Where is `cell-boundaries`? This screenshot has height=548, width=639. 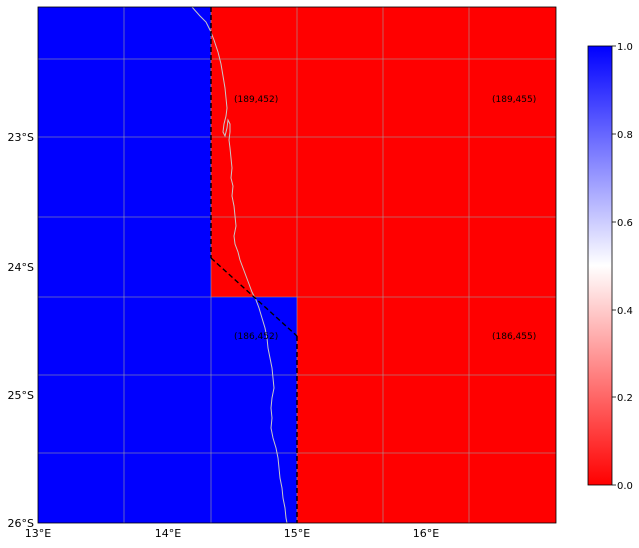 cell-boundaries is located at coordinates (254, 265).